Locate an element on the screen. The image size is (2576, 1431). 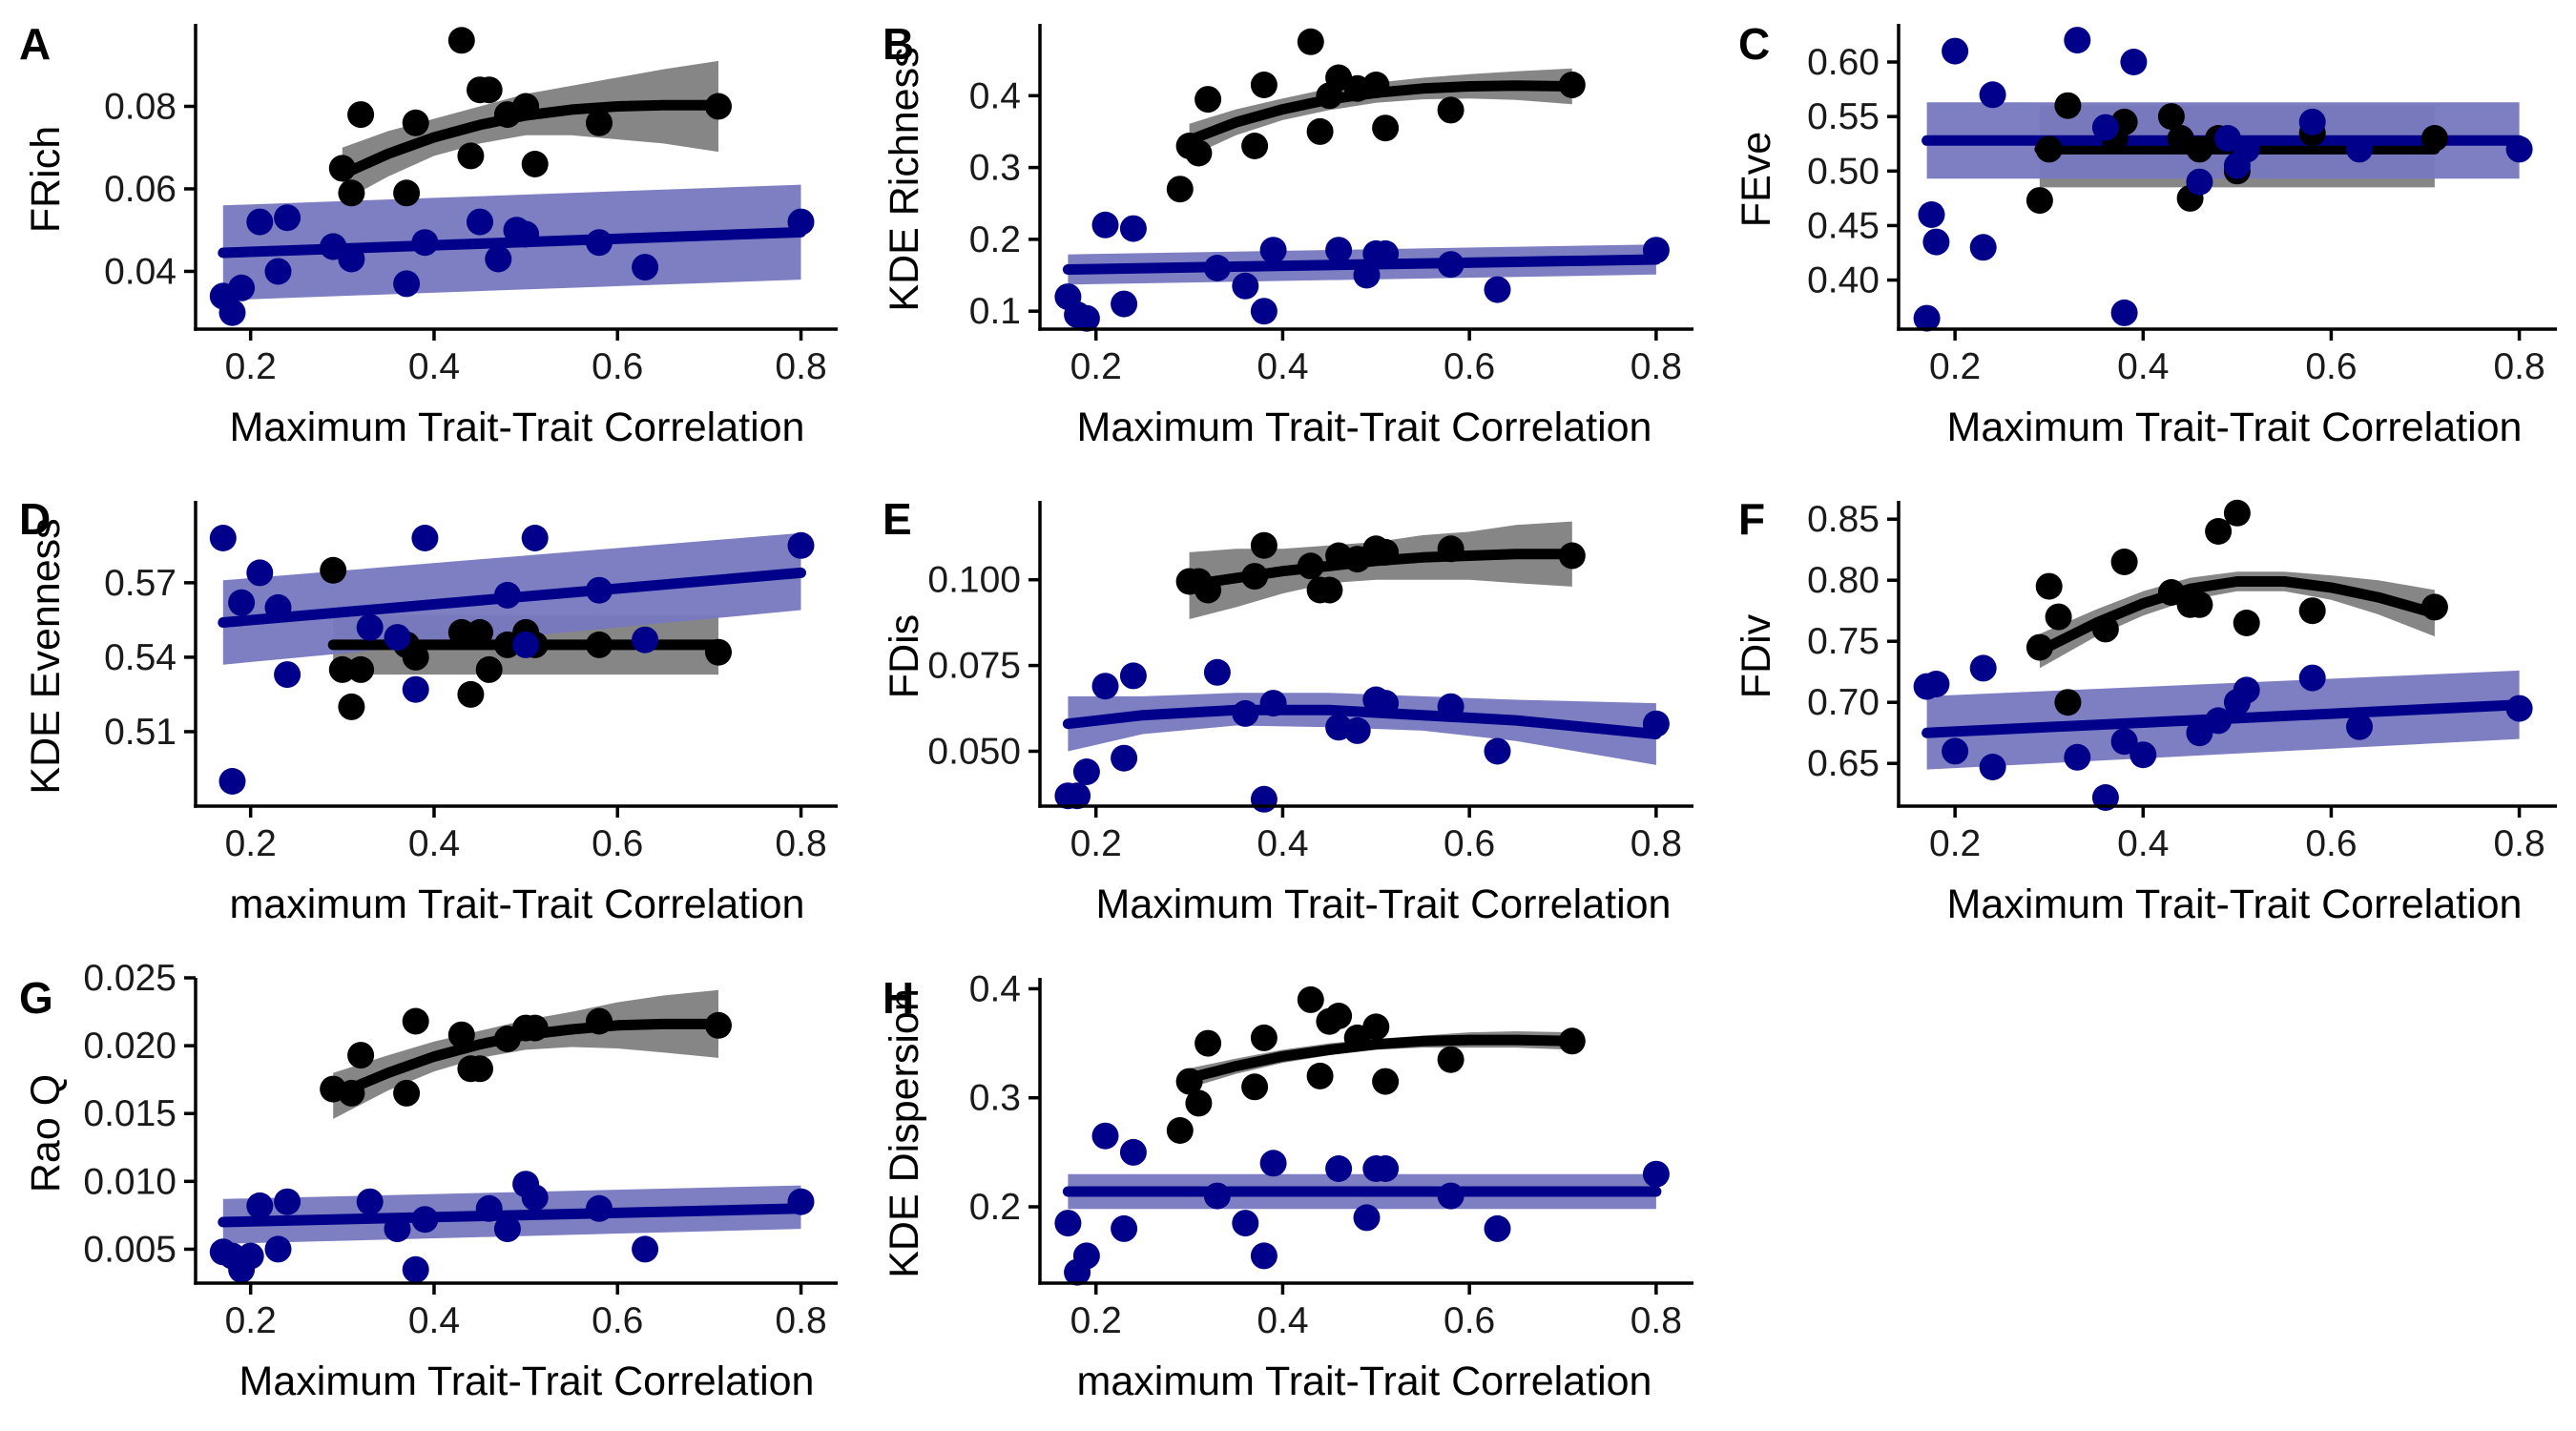
panel-label: D is located at coordinates (35, 519).